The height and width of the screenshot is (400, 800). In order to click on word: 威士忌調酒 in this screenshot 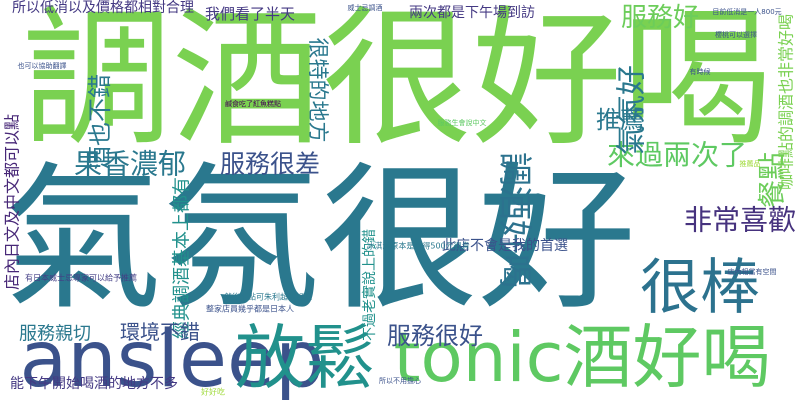, I will do `click(365, 7)`.